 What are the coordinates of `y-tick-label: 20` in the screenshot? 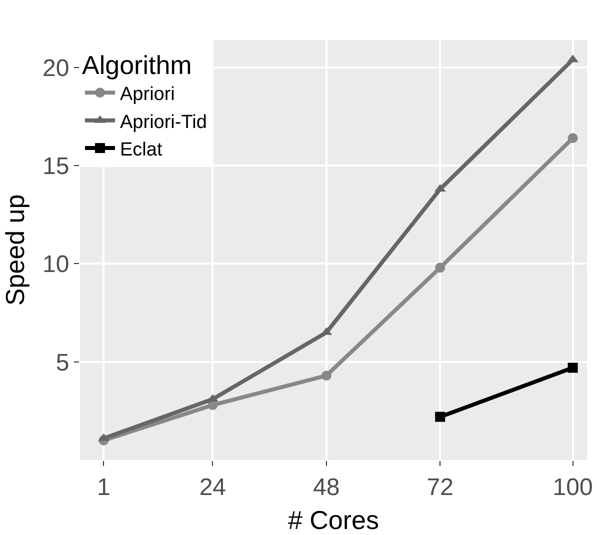 It's located at (56, 68).